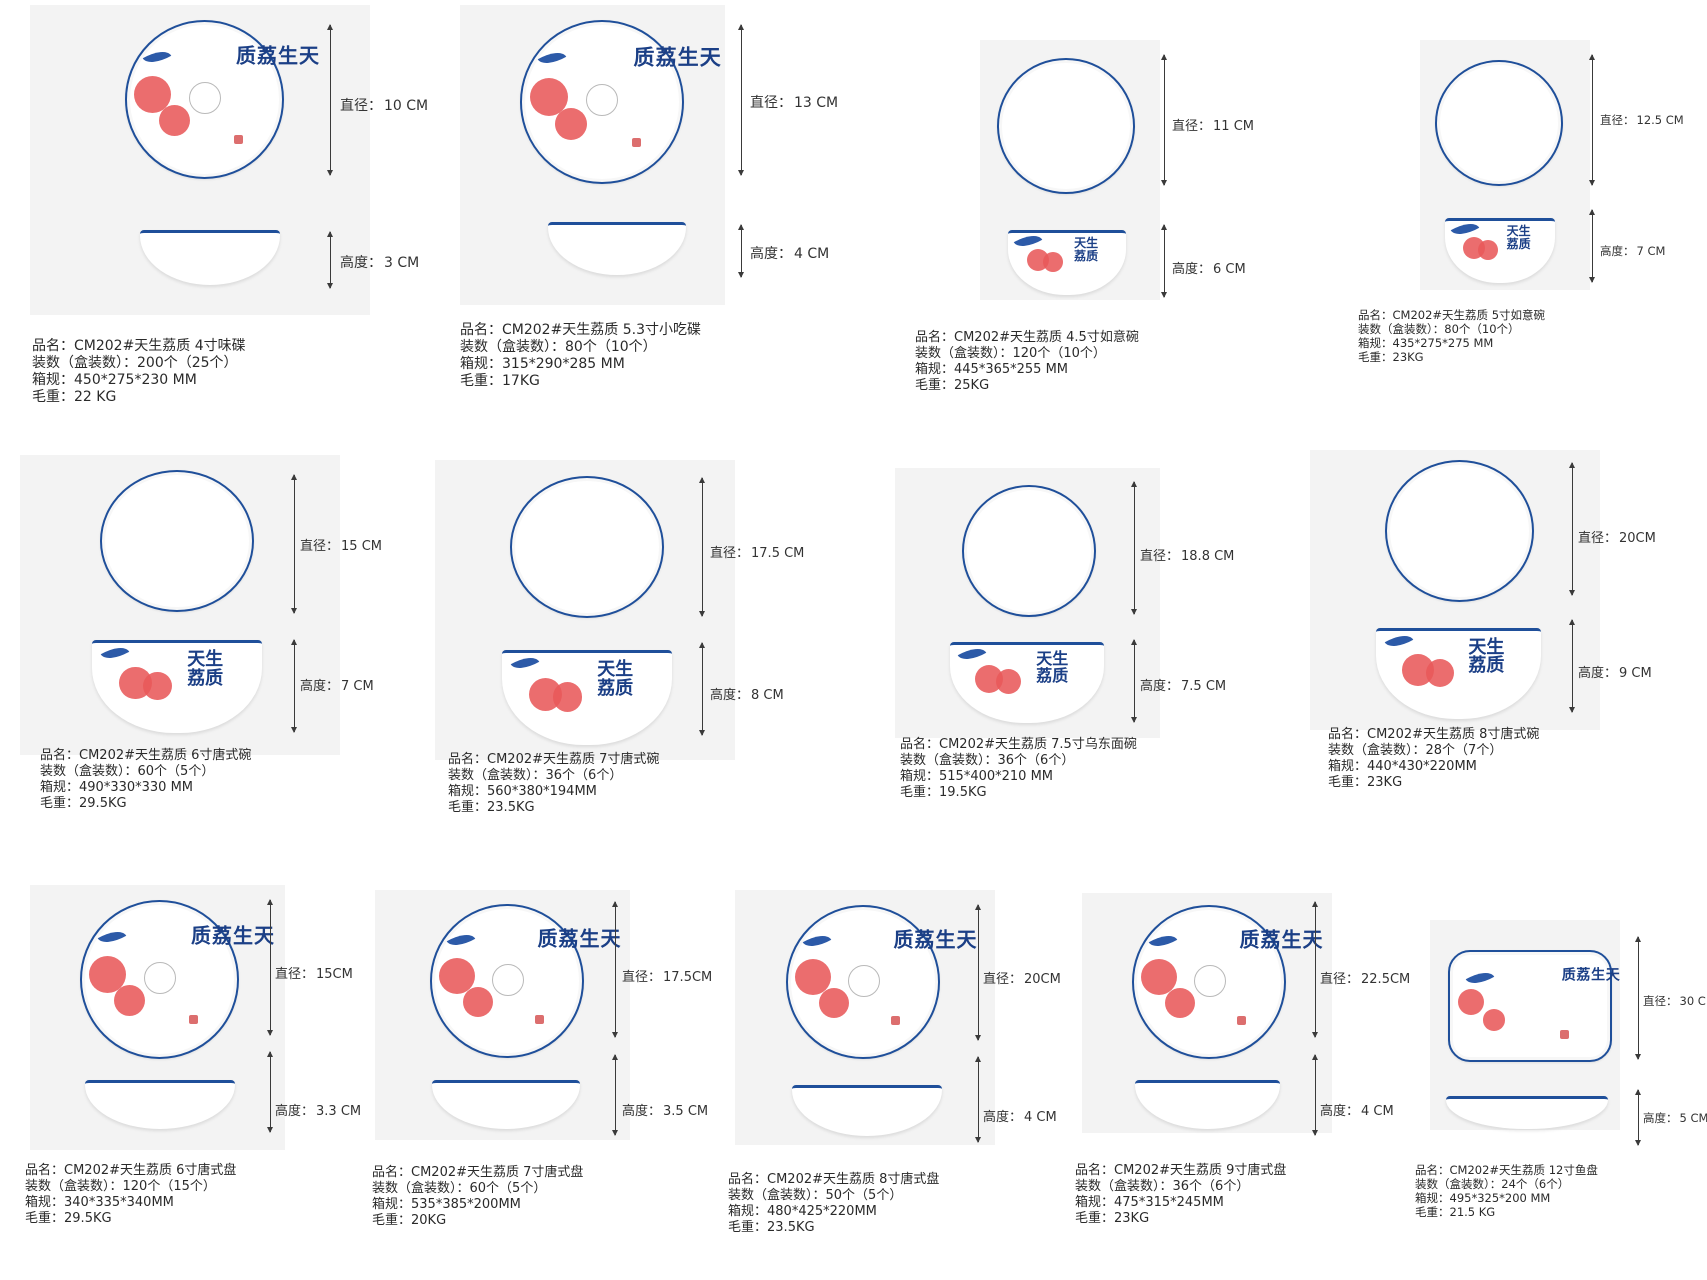 This screenshot has width=1707, height=1280. Describe the element at coordinates (580, 364) in the screenshot. I see `carton-size-line: 箱规：315*290*285 MM` at that location.